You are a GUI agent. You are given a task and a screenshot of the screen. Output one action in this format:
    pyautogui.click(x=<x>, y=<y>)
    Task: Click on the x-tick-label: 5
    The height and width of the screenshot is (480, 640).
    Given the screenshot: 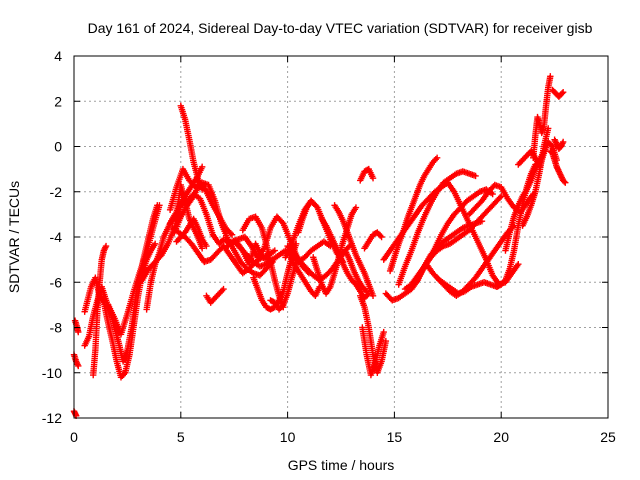 What is the action you would take?
    pyautogui.click(x=181, y=437)
    